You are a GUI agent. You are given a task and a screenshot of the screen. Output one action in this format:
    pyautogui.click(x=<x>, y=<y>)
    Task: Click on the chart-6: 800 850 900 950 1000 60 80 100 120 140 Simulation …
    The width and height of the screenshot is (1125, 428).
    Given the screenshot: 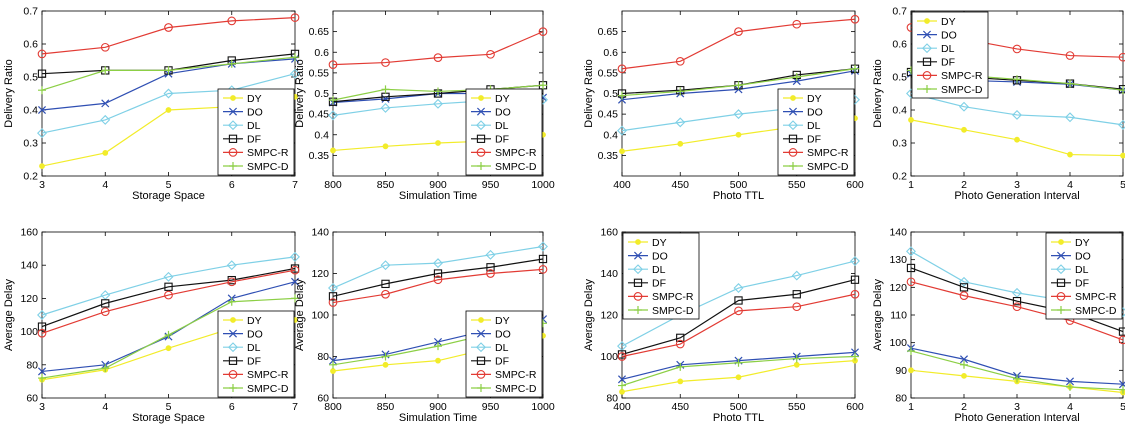 What is the action you would take?
    pyautogui.click(x=424, y=326)
    